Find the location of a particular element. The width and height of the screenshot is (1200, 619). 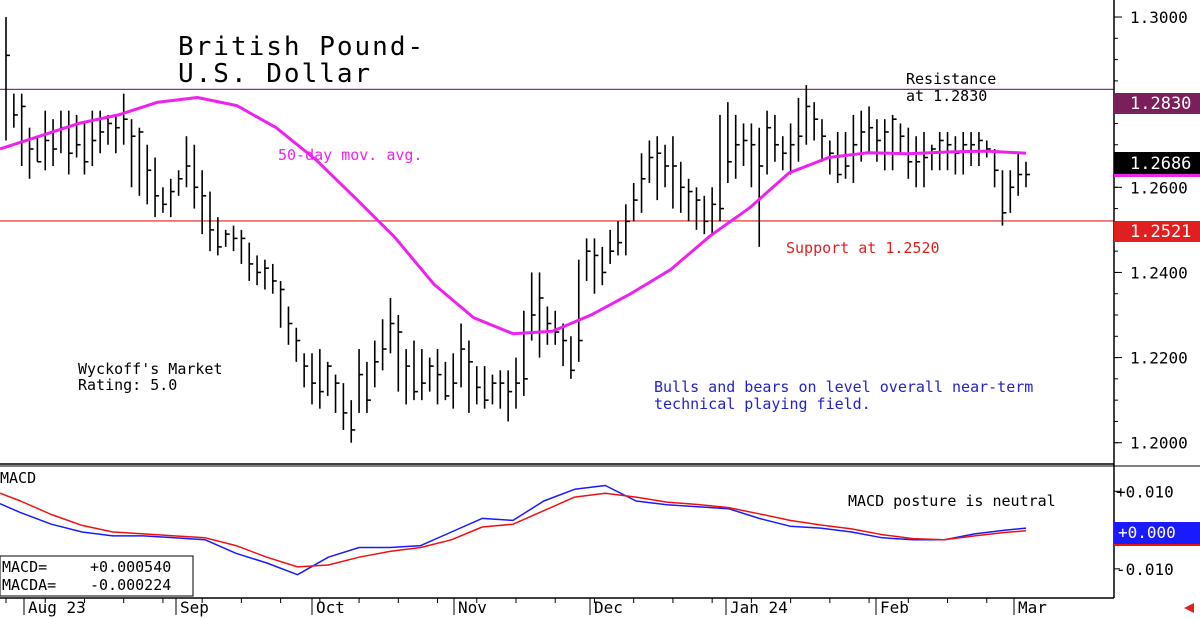

macd-y-ticks: +0.010 -0.010 is located at coordinates (1144, 530).